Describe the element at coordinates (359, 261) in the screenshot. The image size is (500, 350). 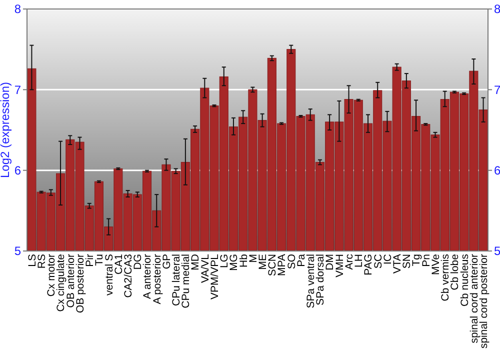
I see `x-tick-label: LH` at that location.